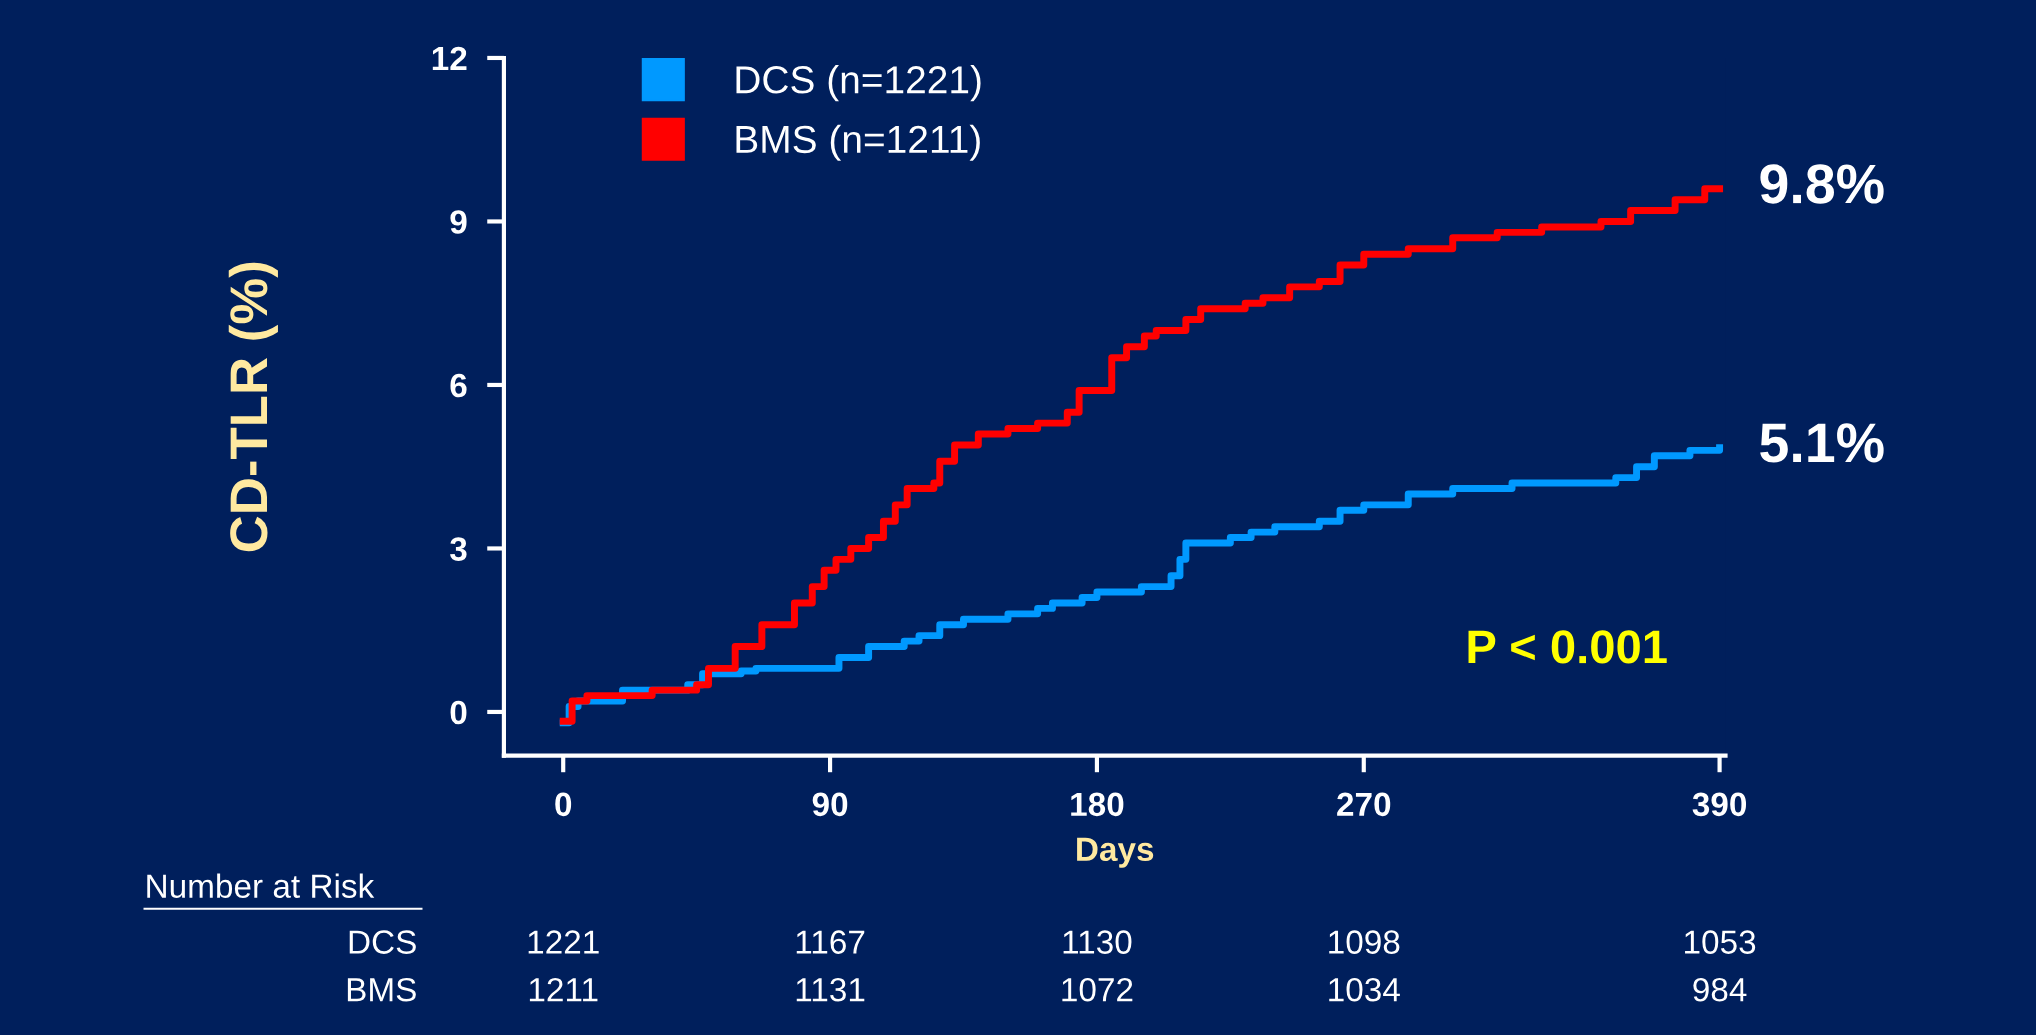  What do you see at coordinates (449, 58) in the screenshot?
I see `y-tick-label: 12` at bounding box center [449, 58].